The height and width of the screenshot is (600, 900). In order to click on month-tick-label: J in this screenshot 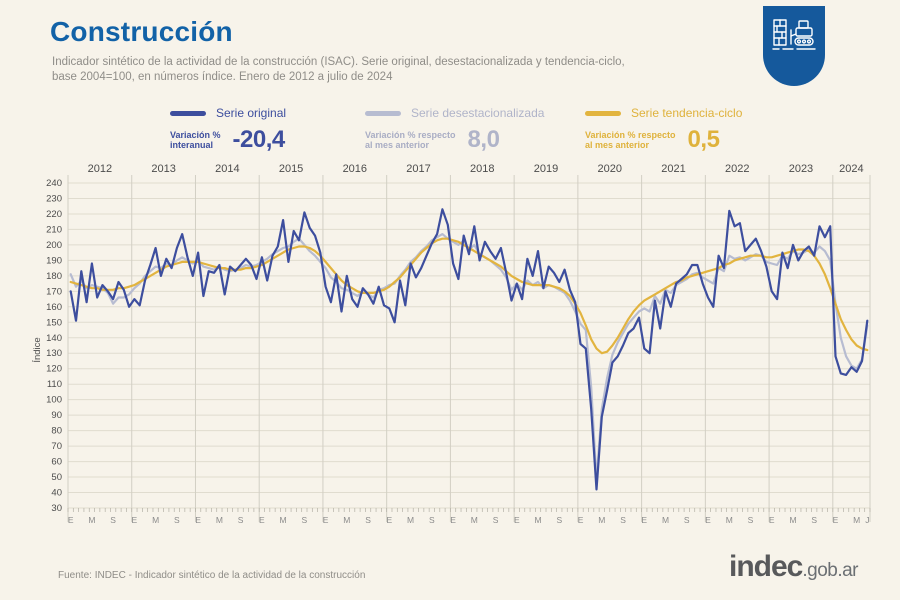, I will do `click(867, 520)`.